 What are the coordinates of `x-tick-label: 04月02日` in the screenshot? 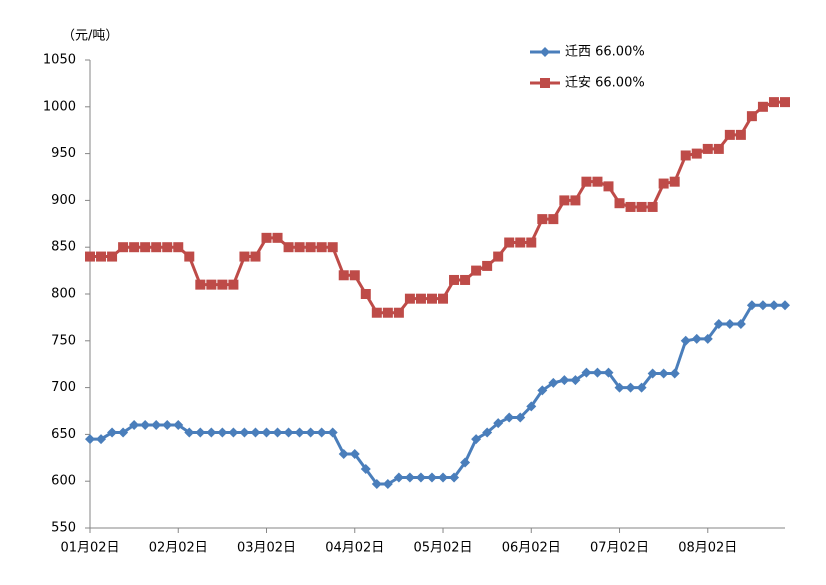 It's located at (354, 548).